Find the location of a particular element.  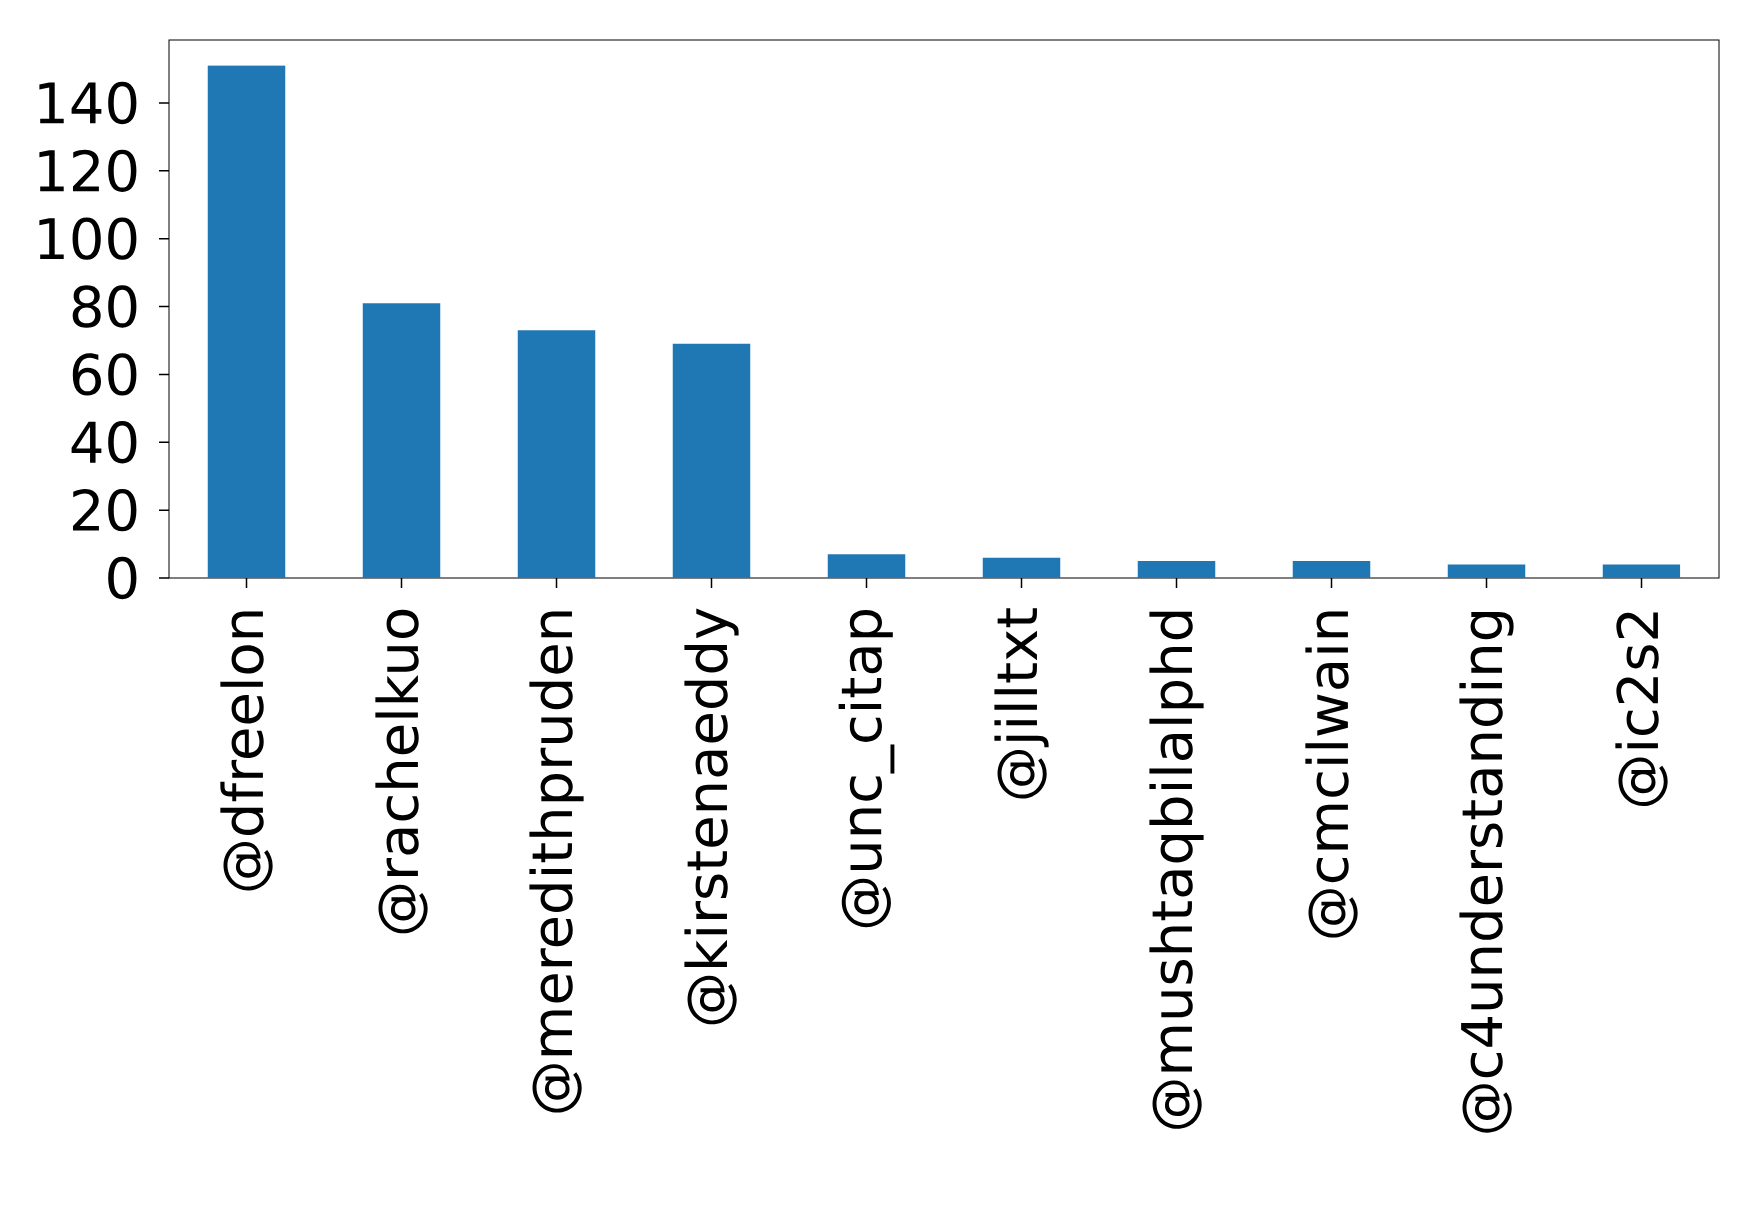

x-tick-label: @meredithpruden is located at coordinates (556, 862).